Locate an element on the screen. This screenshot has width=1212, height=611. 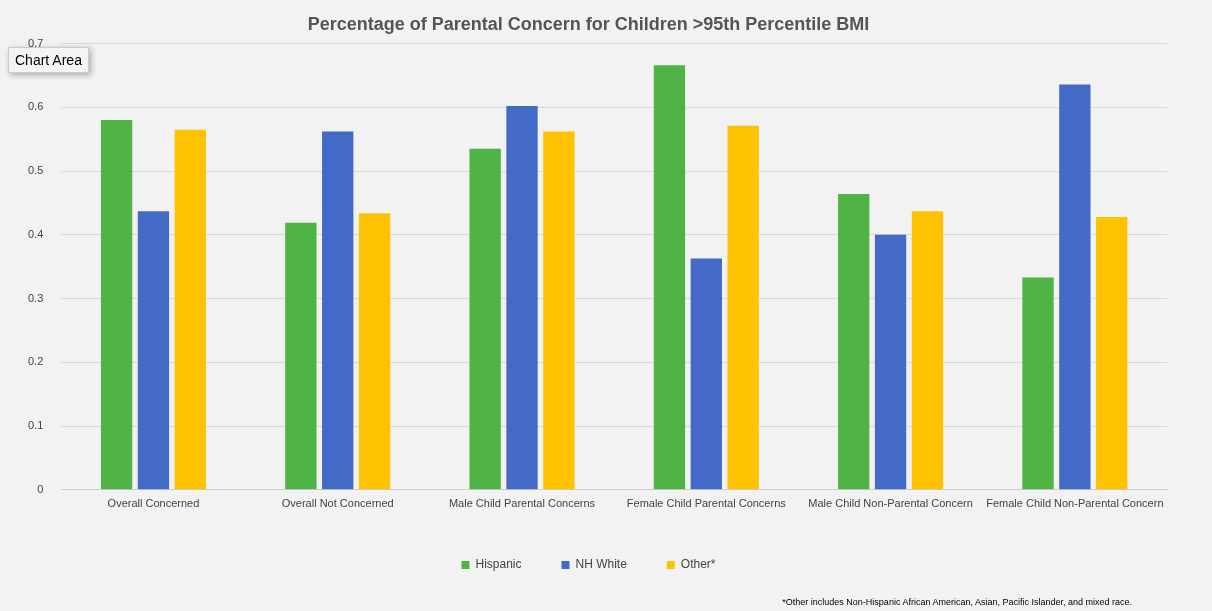
legend-label: Other* is located at coordinates (698, 564).